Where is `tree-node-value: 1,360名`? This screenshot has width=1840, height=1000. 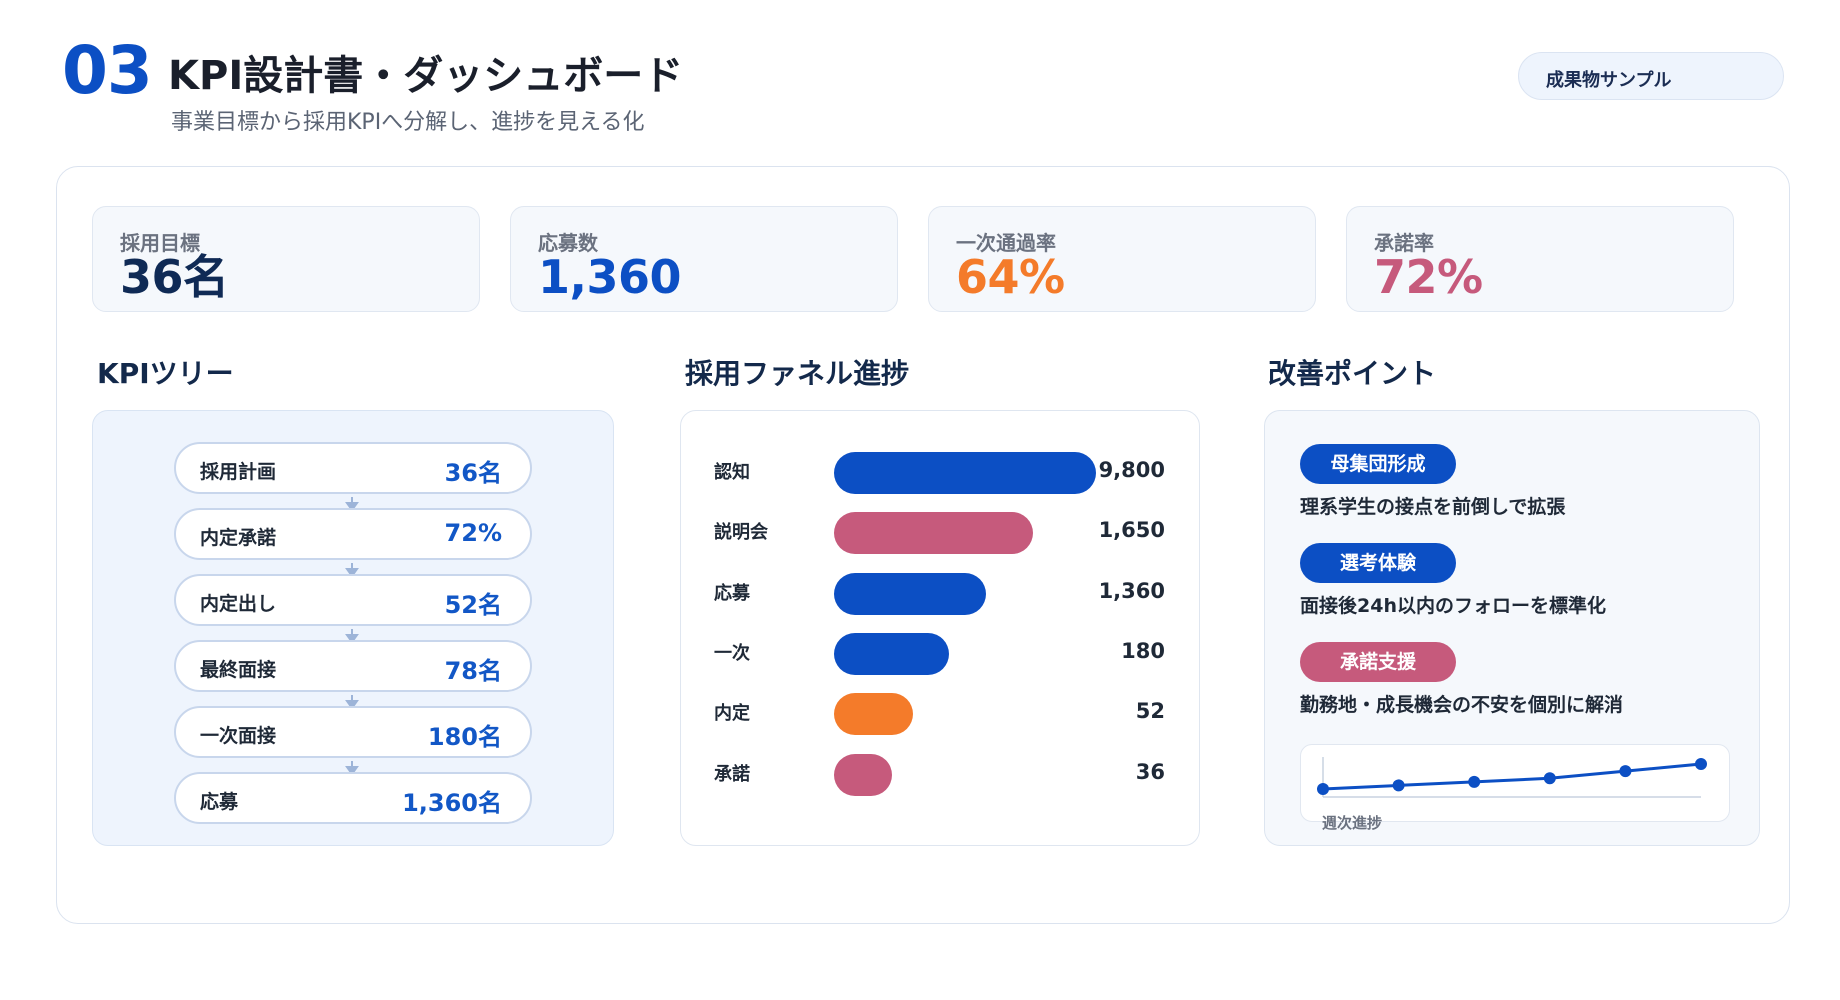 tree-node-value: 1,360名 is located at coordinates (452, 803).